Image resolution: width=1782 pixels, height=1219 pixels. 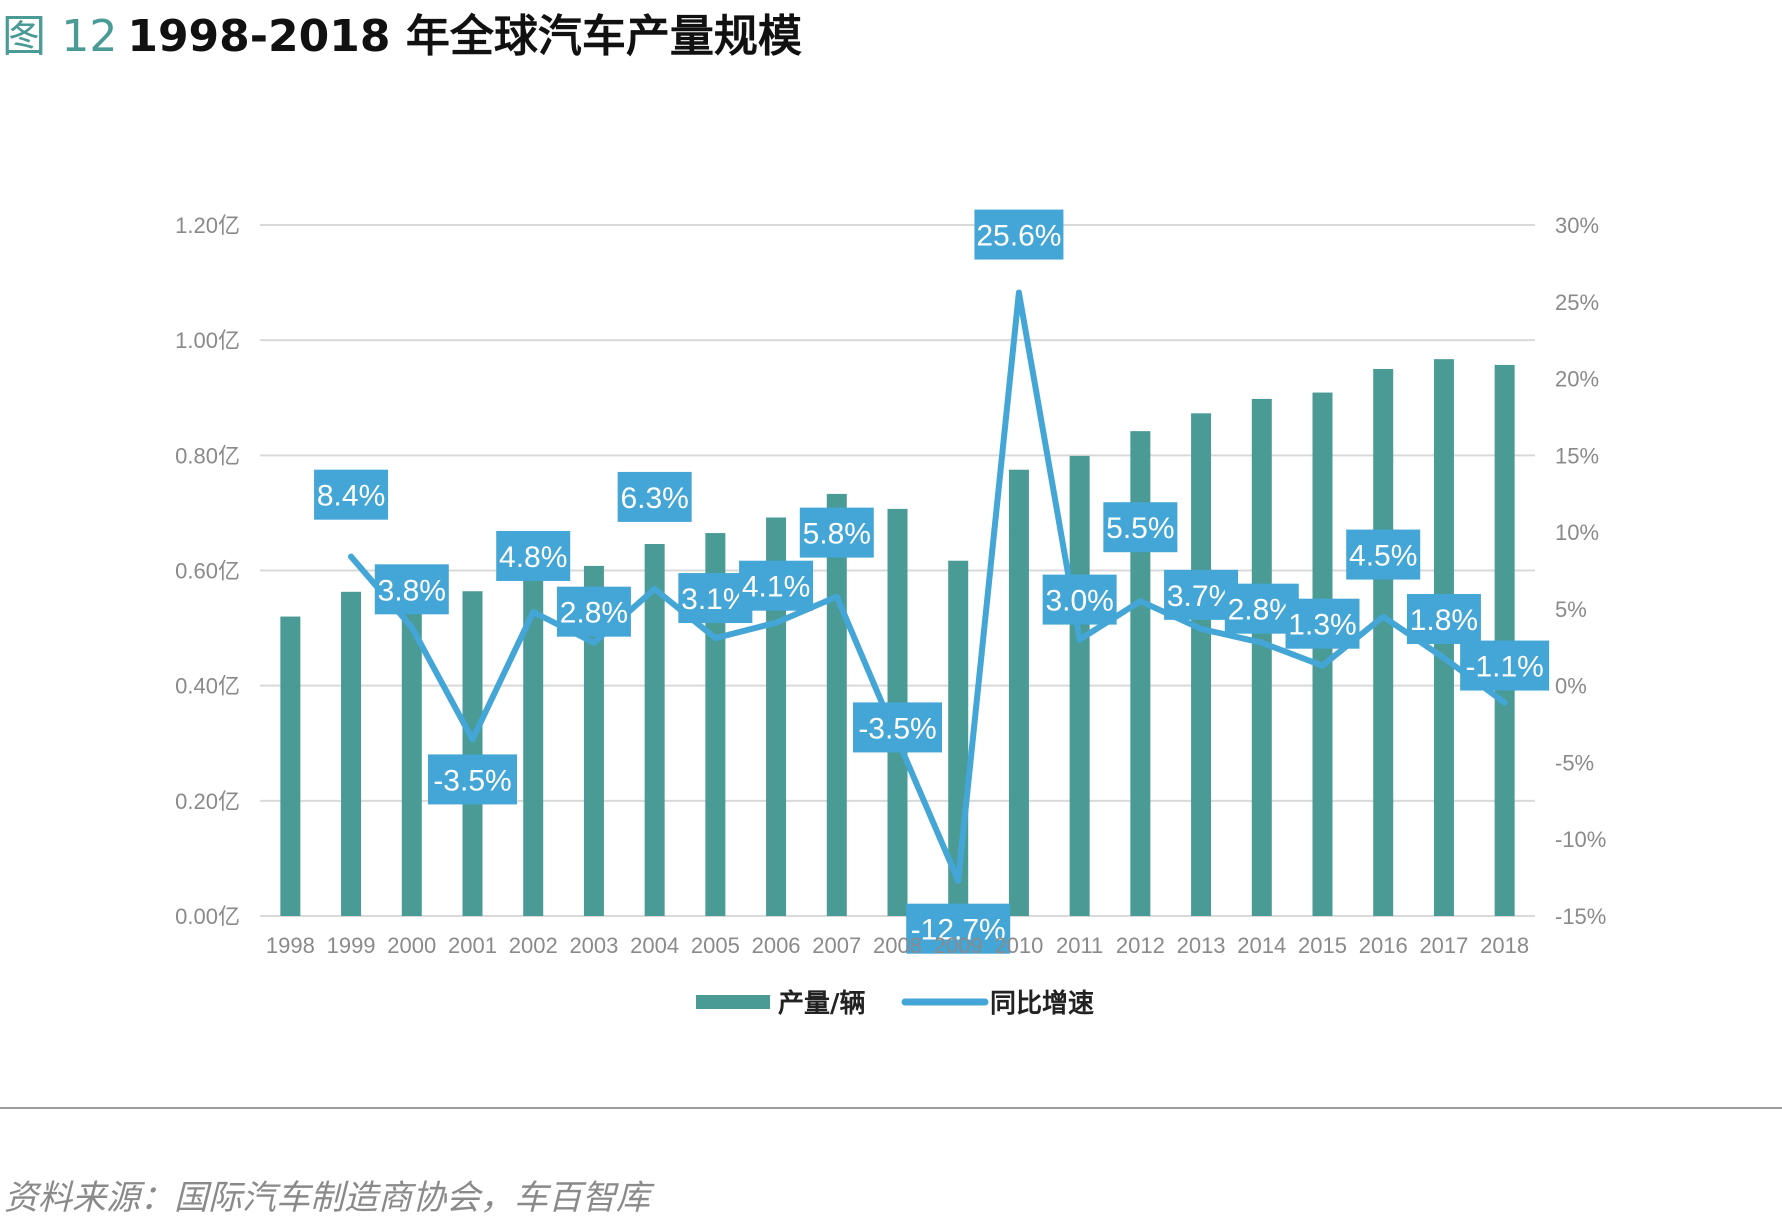 I want to click on source-note: 资料来源：国际汽车制造商协会，车百智库, so click(x=327, y=1198).